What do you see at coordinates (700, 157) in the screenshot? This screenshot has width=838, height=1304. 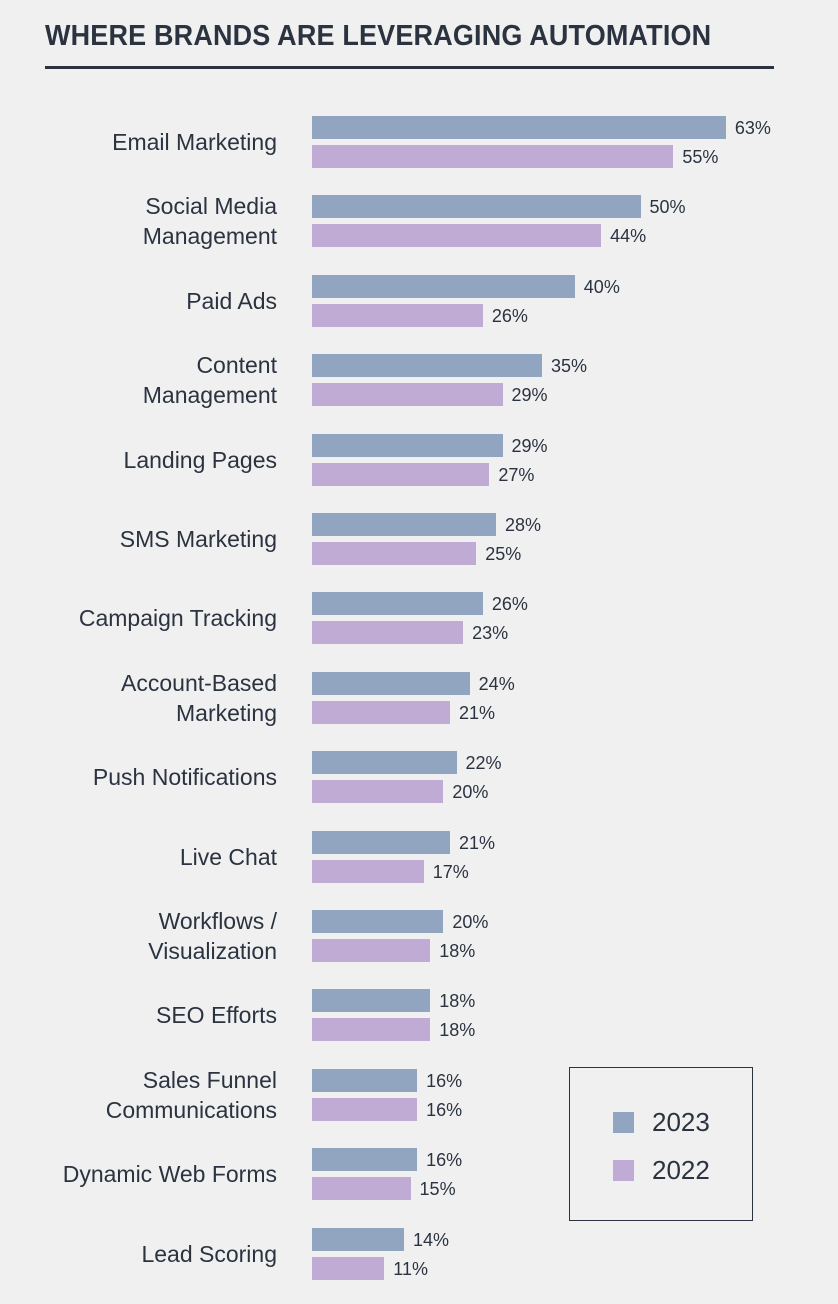 I see `data-label-2022: 55%` at bounding box center [700, 157].